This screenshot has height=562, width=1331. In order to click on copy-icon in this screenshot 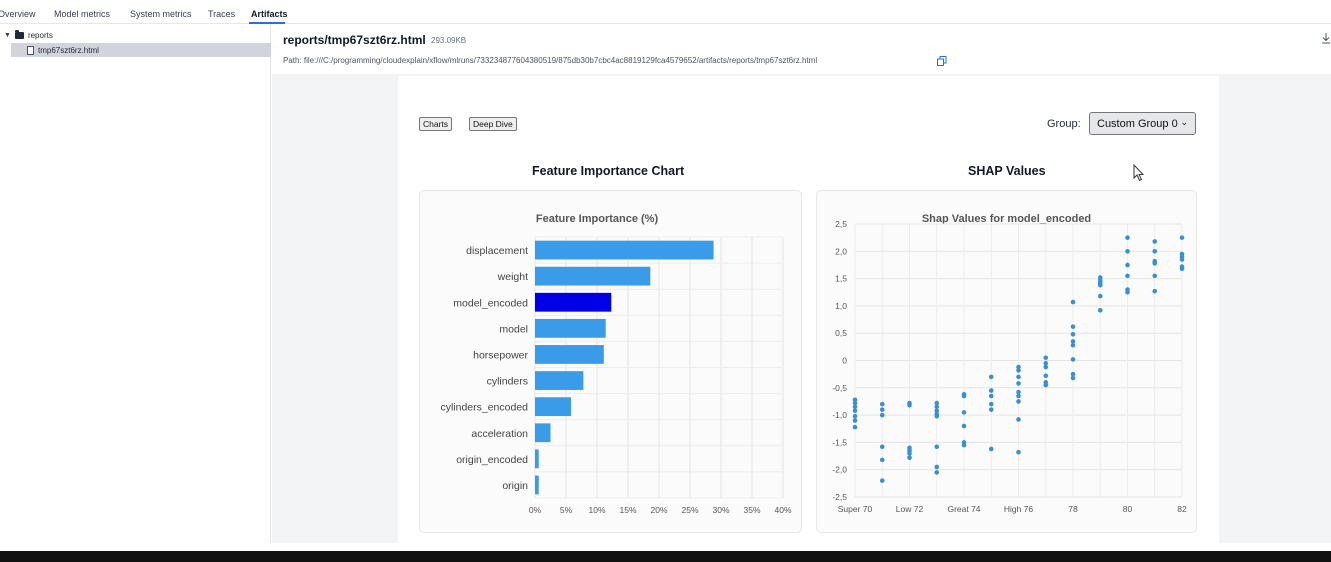, I will do `click(942, 61)`.